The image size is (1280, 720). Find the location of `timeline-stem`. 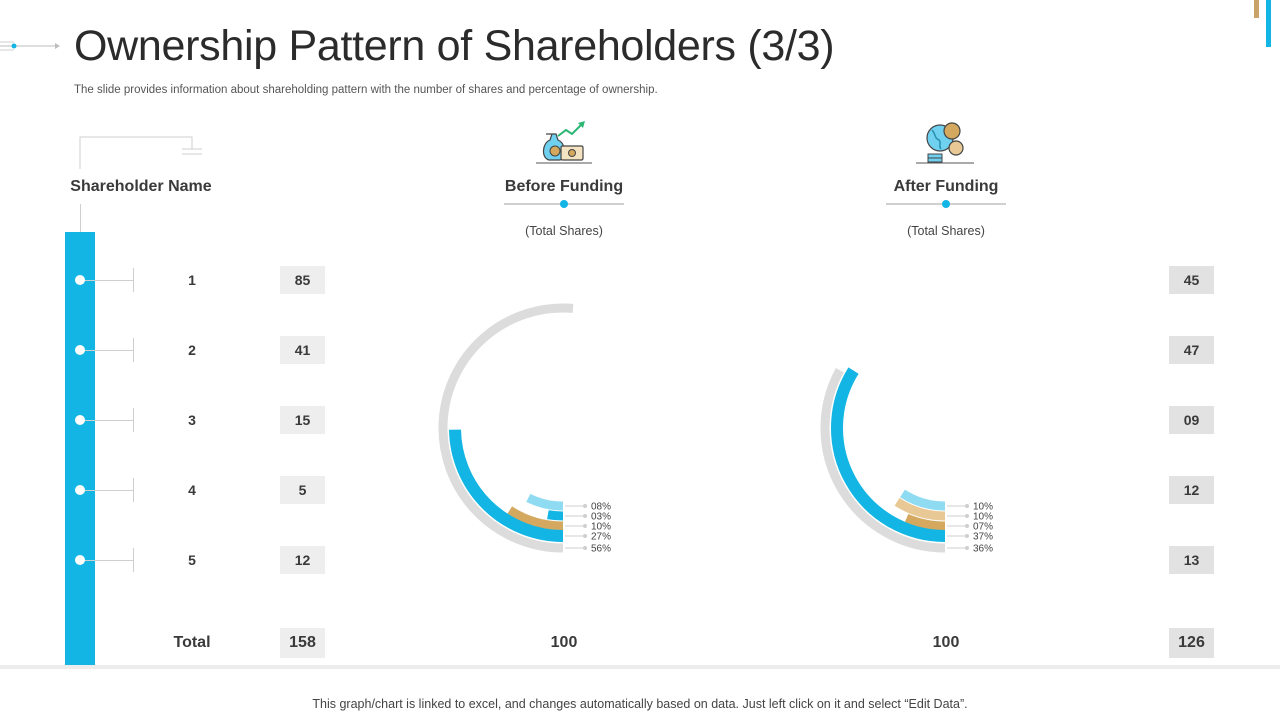

timeline-stem is located at coordinates (80, 218).